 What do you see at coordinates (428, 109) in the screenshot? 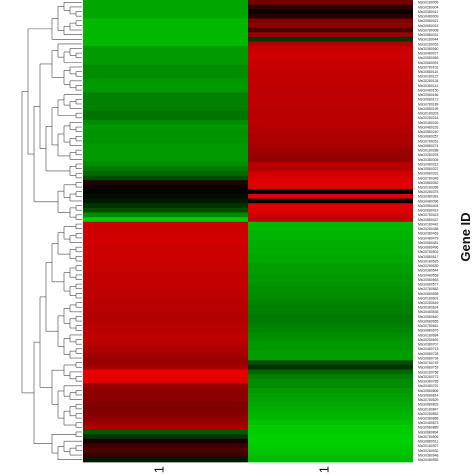
I see `row-label: MsG0880195` at bounding box center [428, 109].